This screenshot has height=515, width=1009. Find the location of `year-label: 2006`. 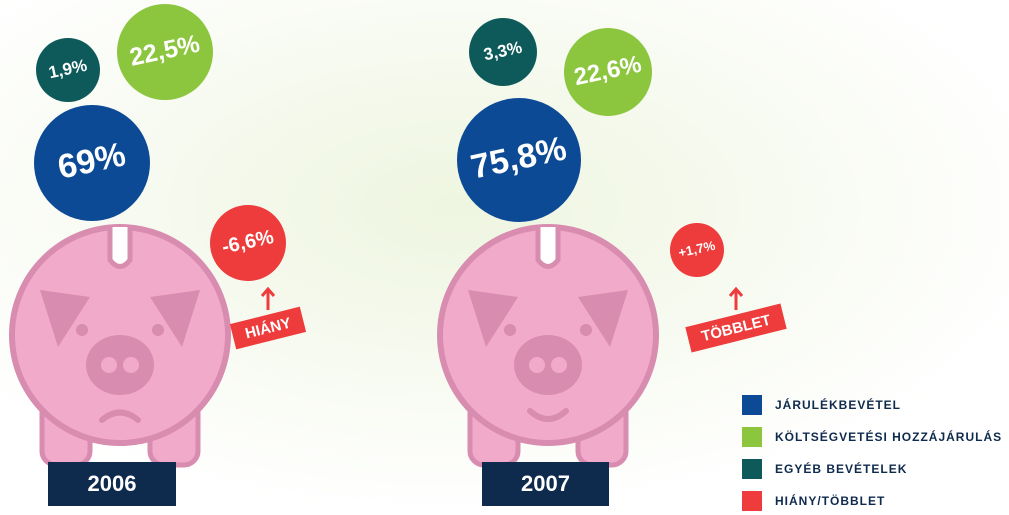

year-label: 2006 is located at coordinates (112, 483).